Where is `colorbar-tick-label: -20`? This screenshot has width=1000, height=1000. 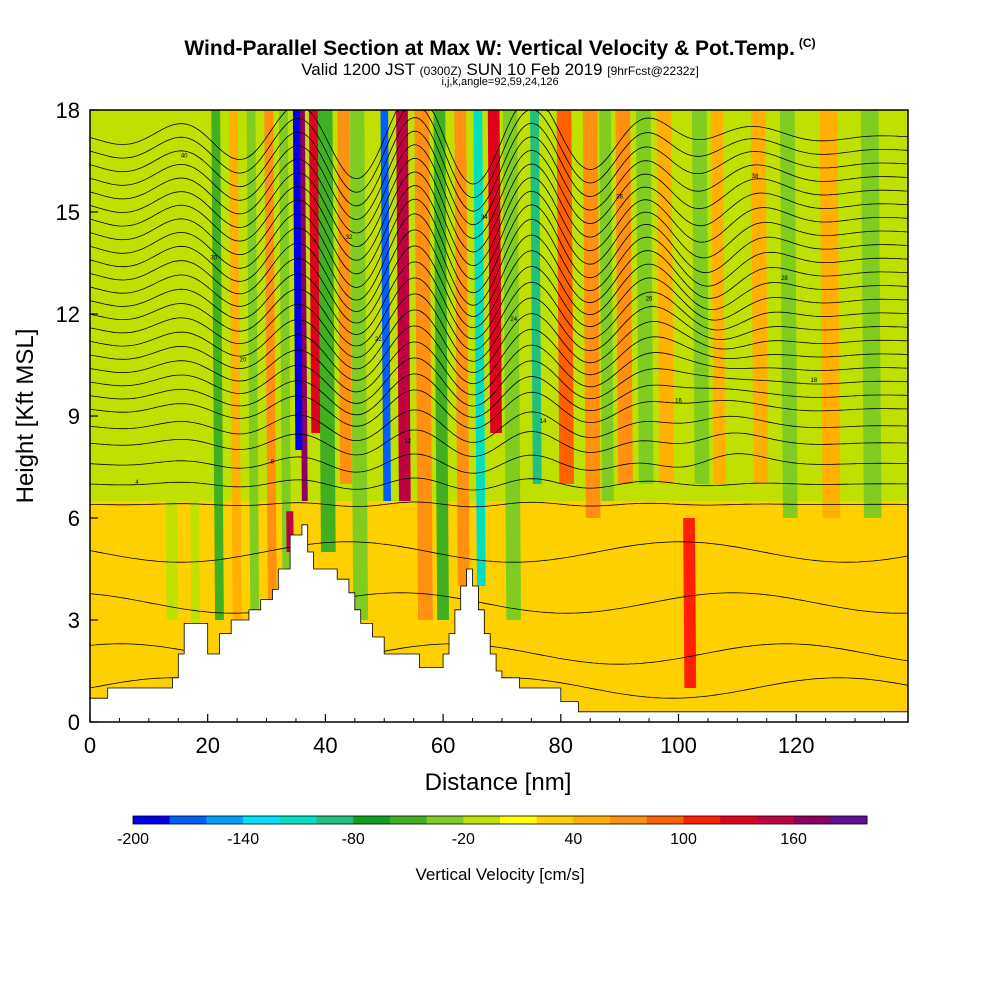
colorbar-tick-label: -20 is located at coordinates (463, 839).